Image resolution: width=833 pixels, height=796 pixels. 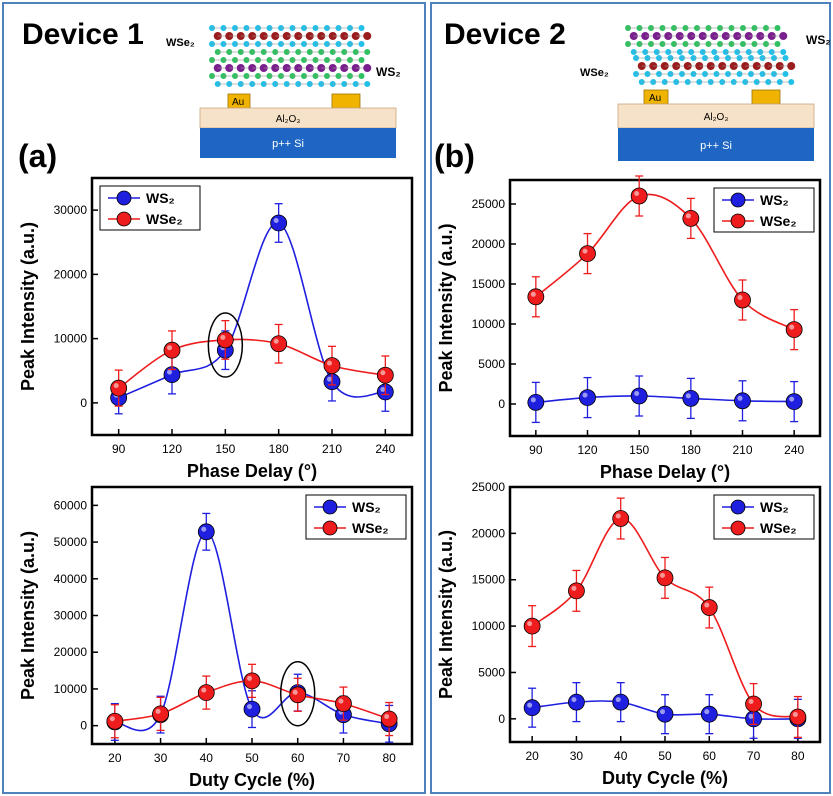 What do you see at coordinates (71, 652) in the screenshot?
I see `y-tick-label: 20000` at bounding box center [71, 652].